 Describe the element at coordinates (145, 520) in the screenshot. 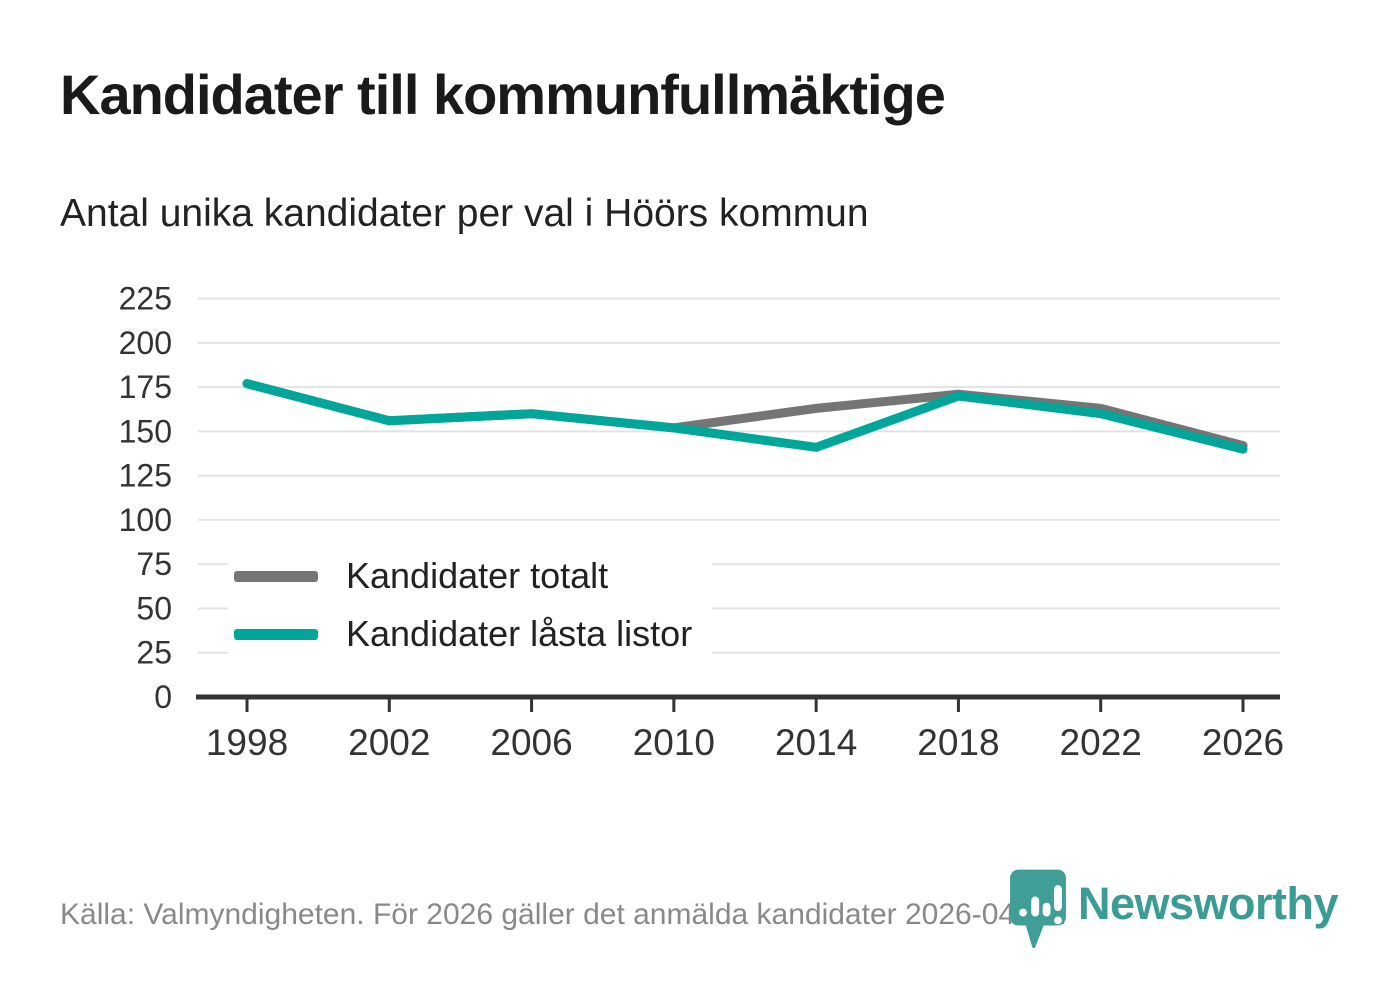

I see `y-axis-tick-label: 100` at that location.